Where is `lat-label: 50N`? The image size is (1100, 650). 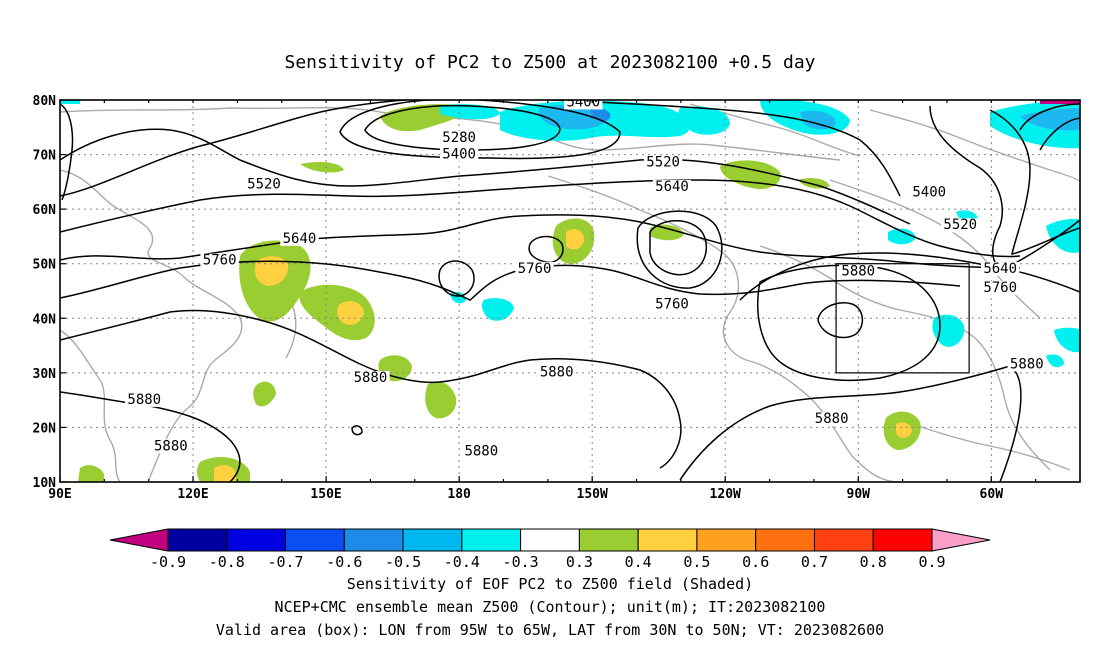 lat-label: 50N is located at coordinates (45, 265).